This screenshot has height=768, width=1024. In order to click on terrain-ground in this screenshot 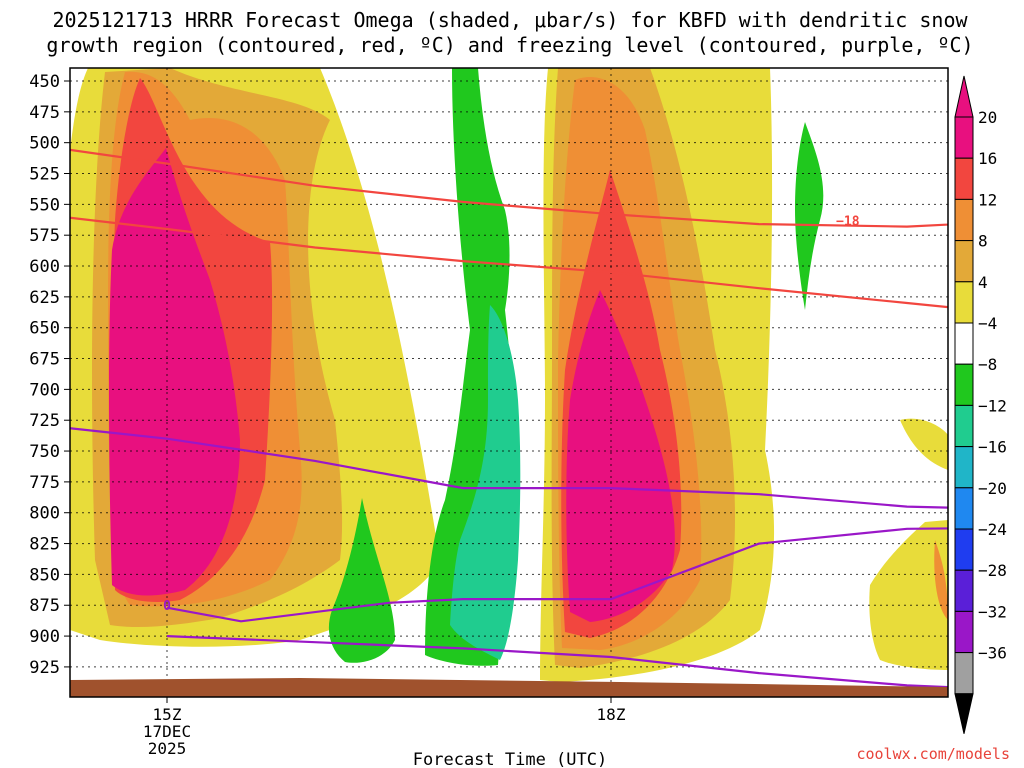, I will do `click(509, 687)`.